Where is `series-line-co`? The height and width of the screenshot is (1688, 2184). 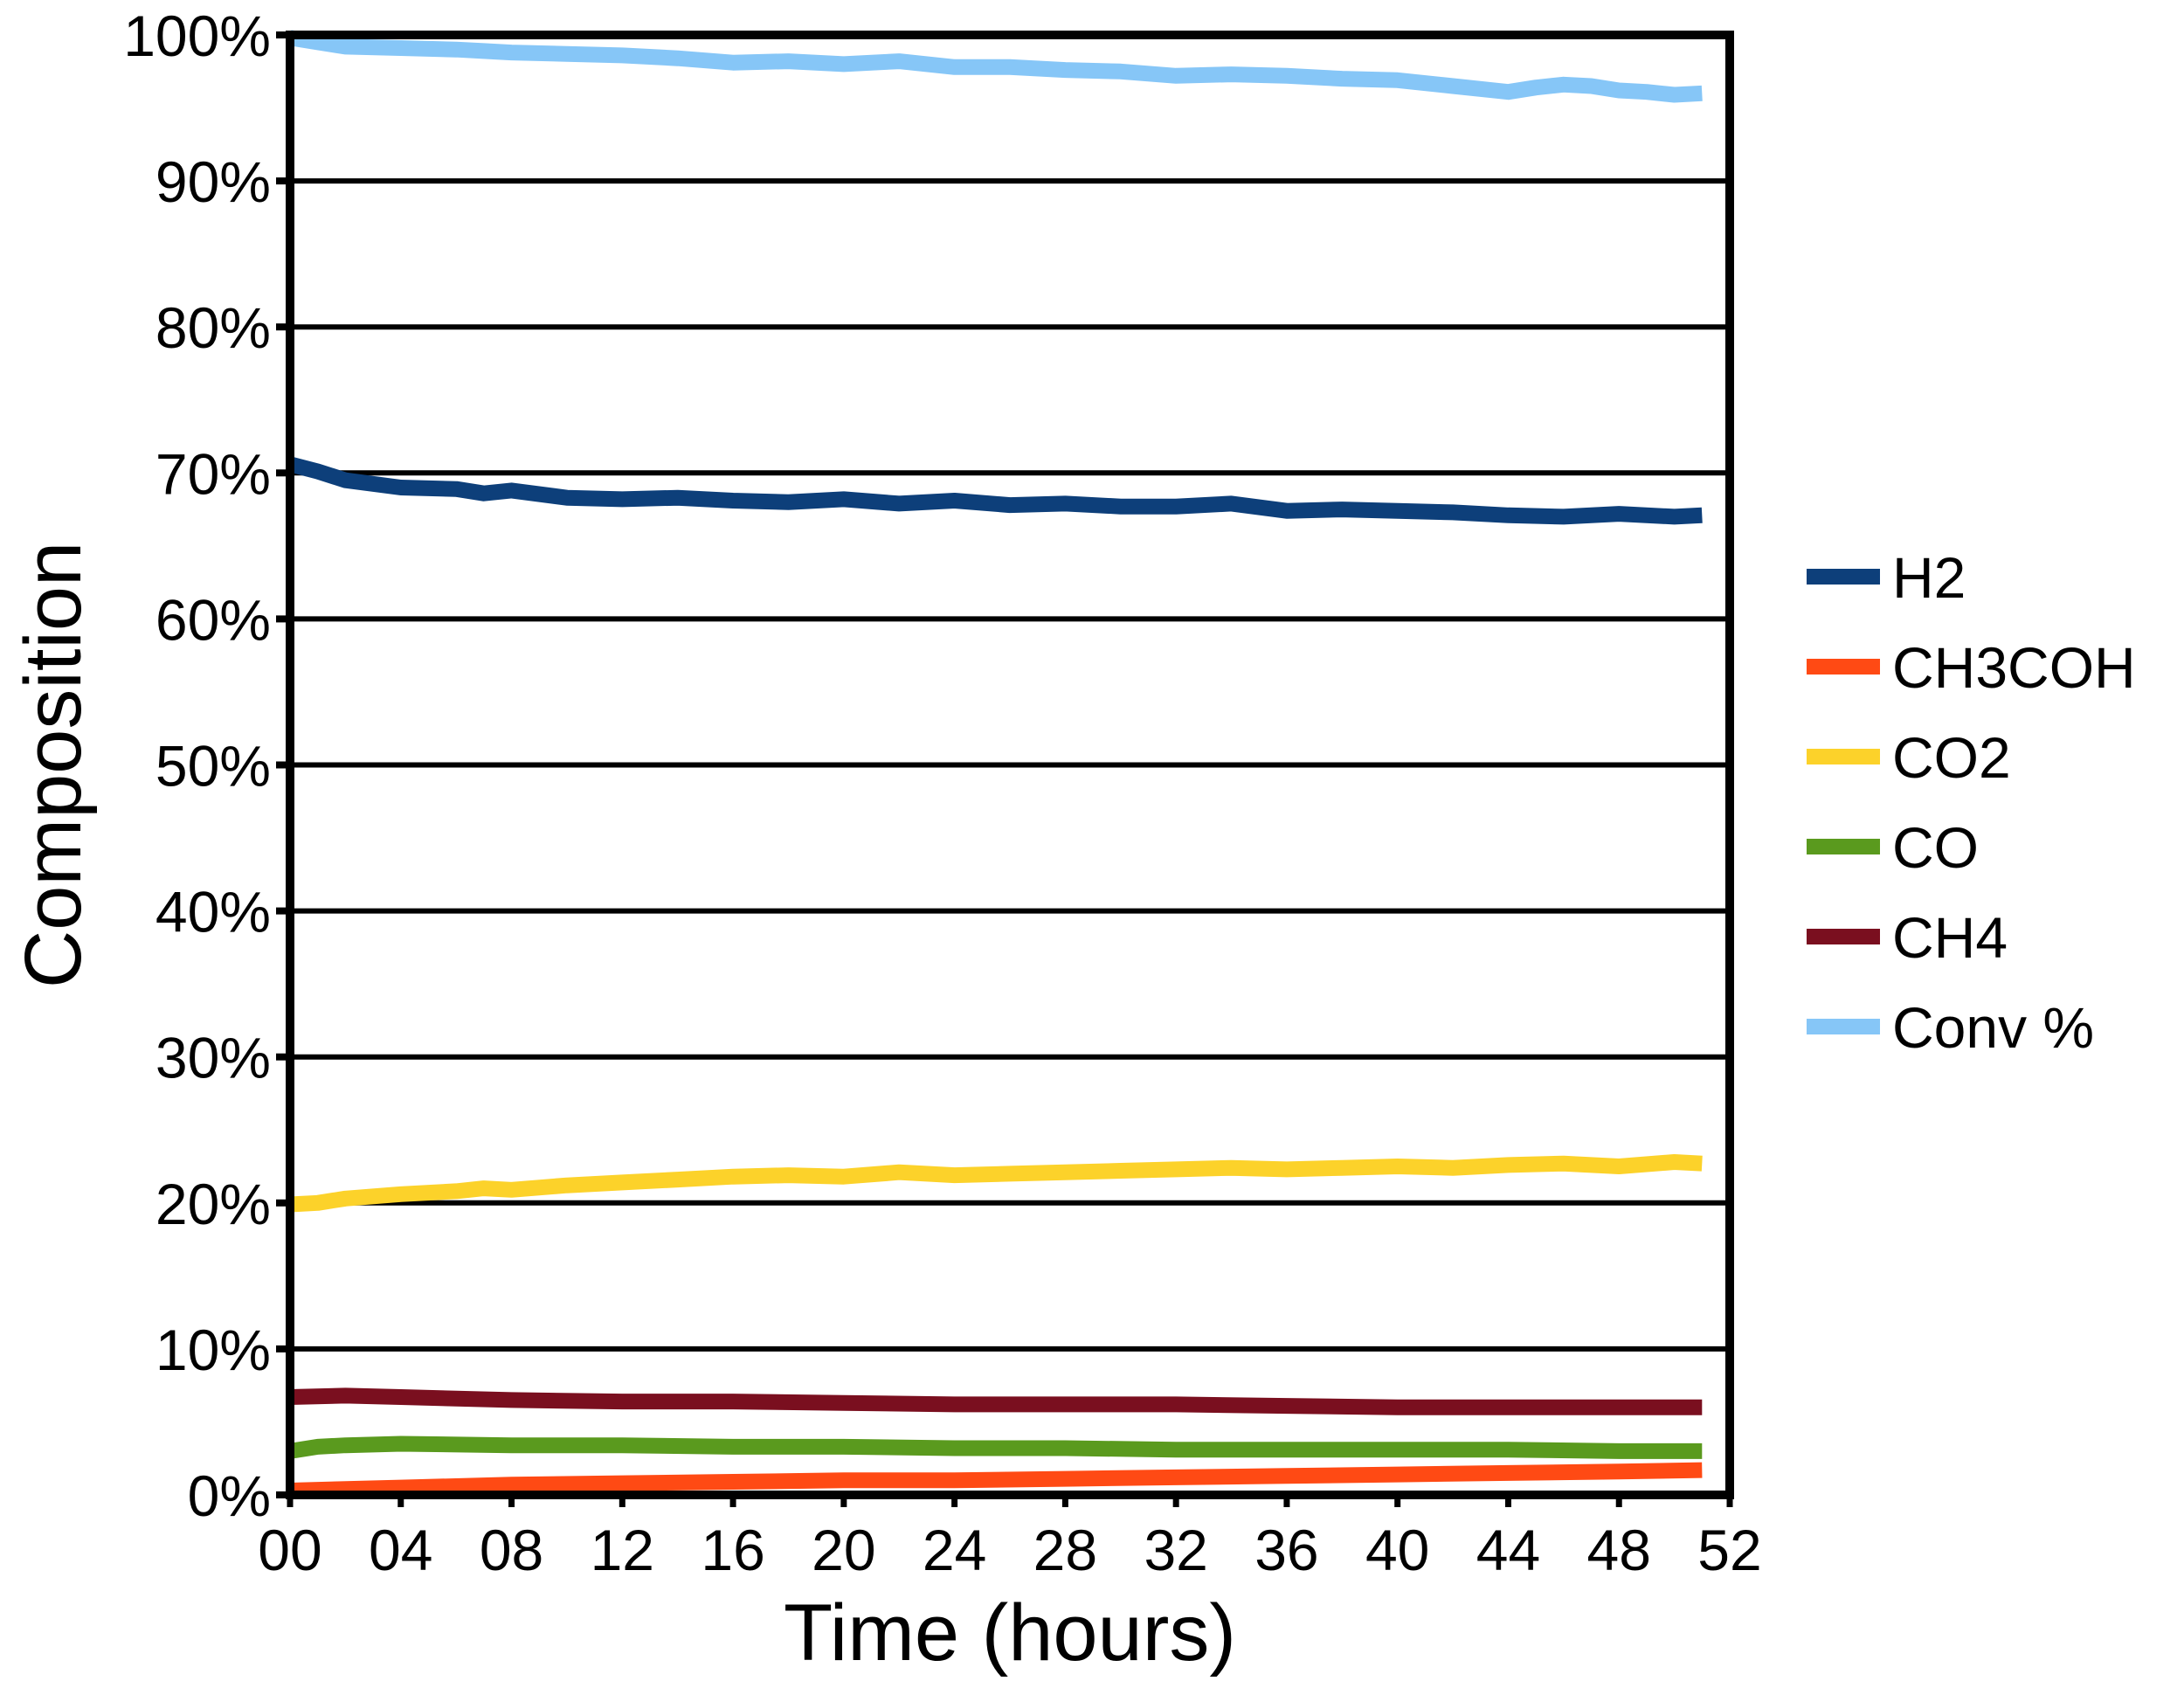
series-line-co is located at coordinates (995, 1447).